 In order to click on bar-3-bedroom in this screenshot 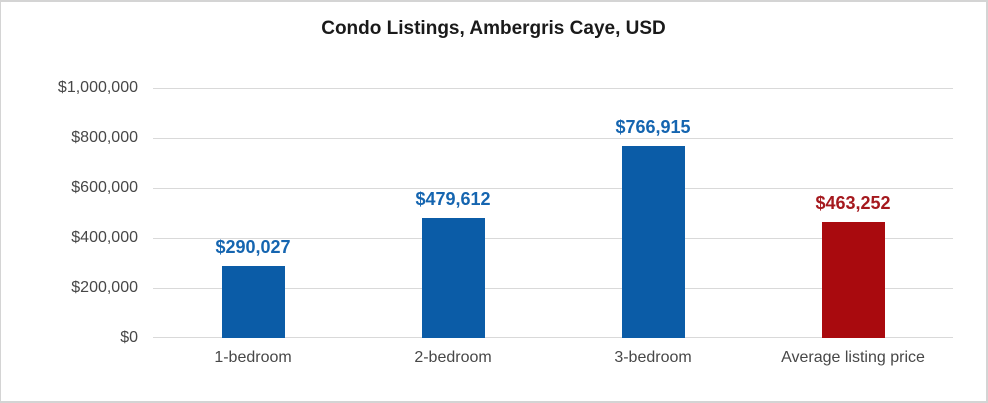, I will do `click(653, 242)`.